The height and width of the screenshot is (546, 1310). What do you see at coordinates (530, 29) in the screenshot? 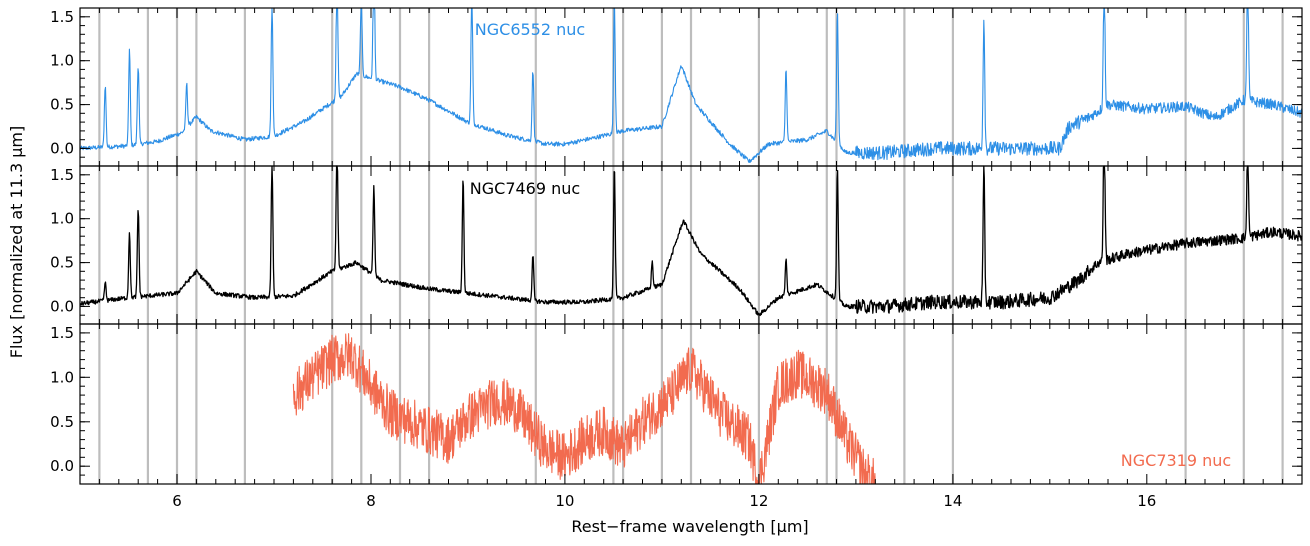
I see `panel-label-top: NGC6552 nuc` at bounding box center [530, 29].